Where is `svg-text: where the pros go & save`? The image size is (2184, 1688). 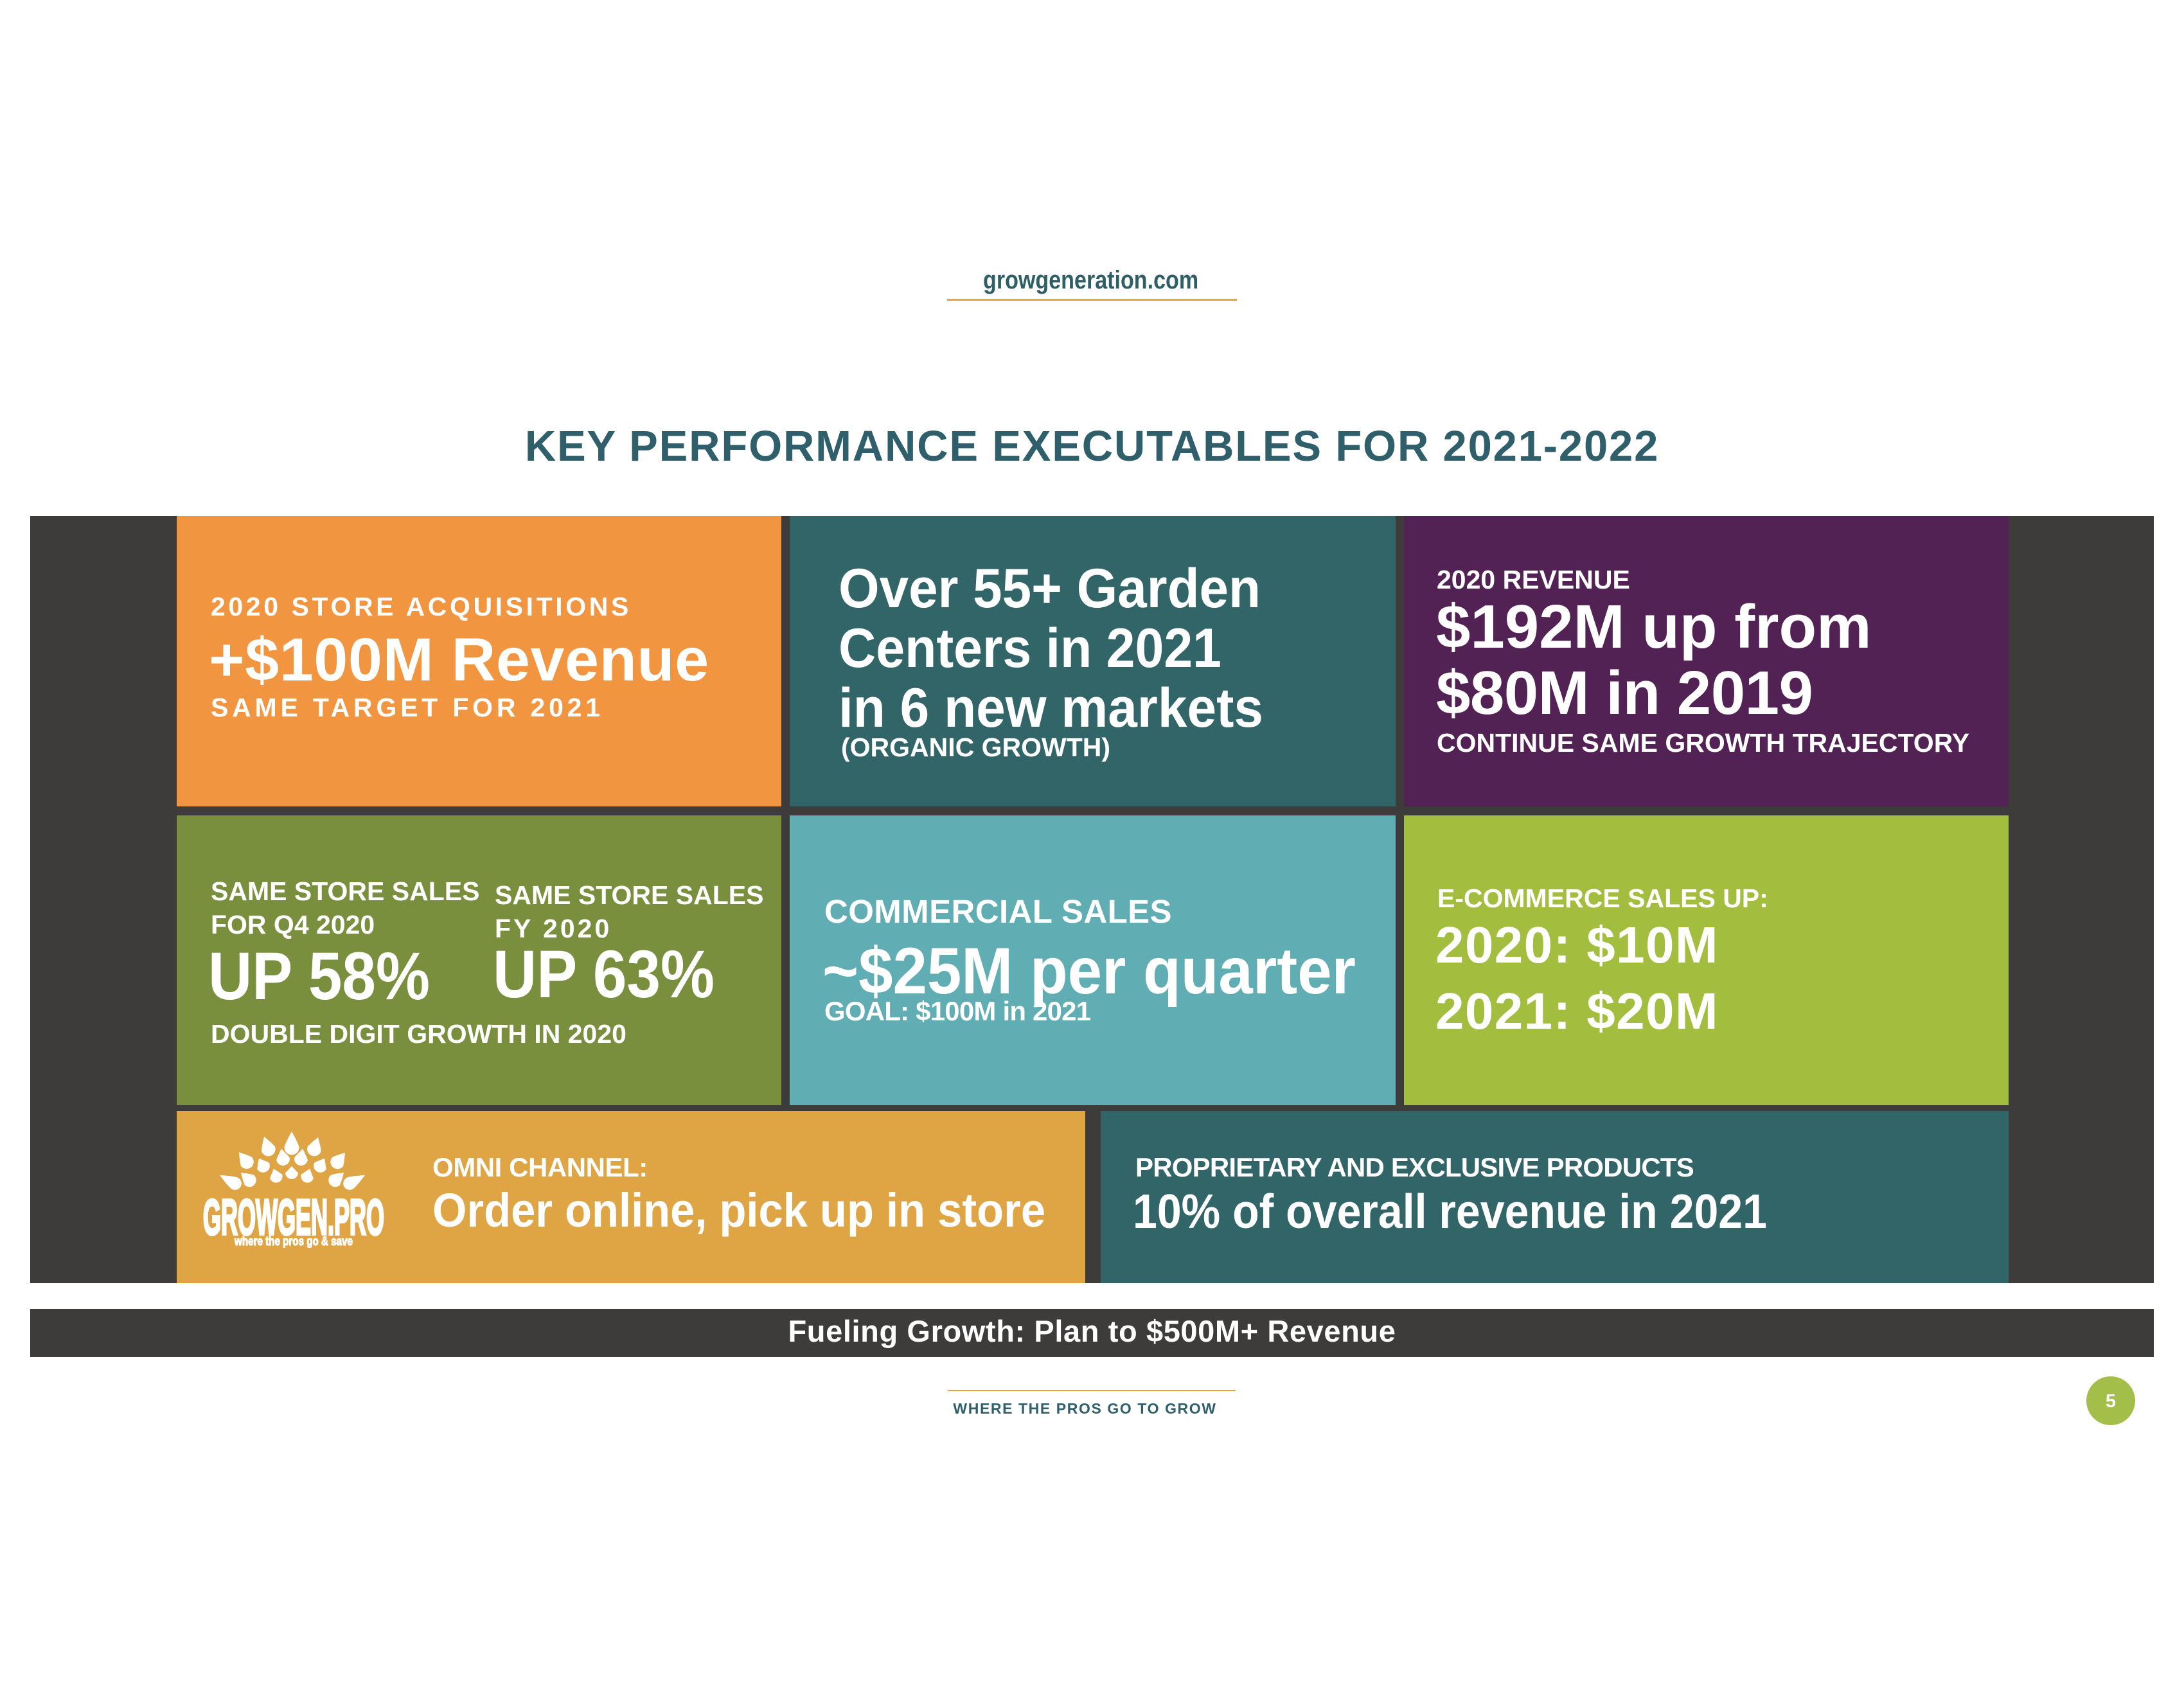 svg-text: where the pros go & save is located at coordinates (294, 1241).